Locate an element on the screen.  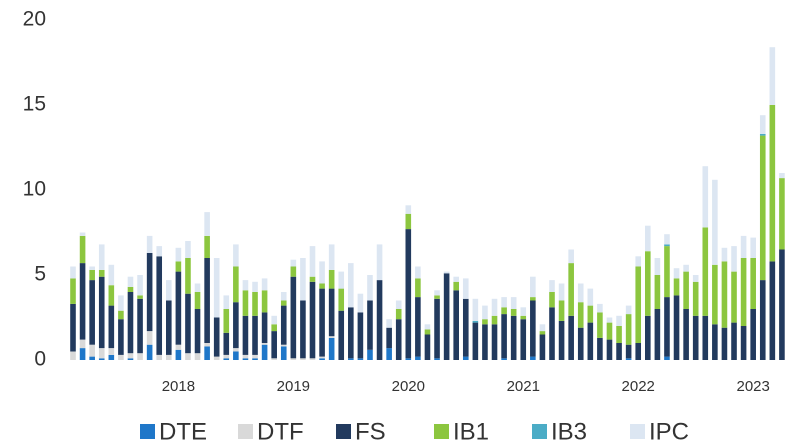
legend-label: DTF is located at coordinates (280, 431).